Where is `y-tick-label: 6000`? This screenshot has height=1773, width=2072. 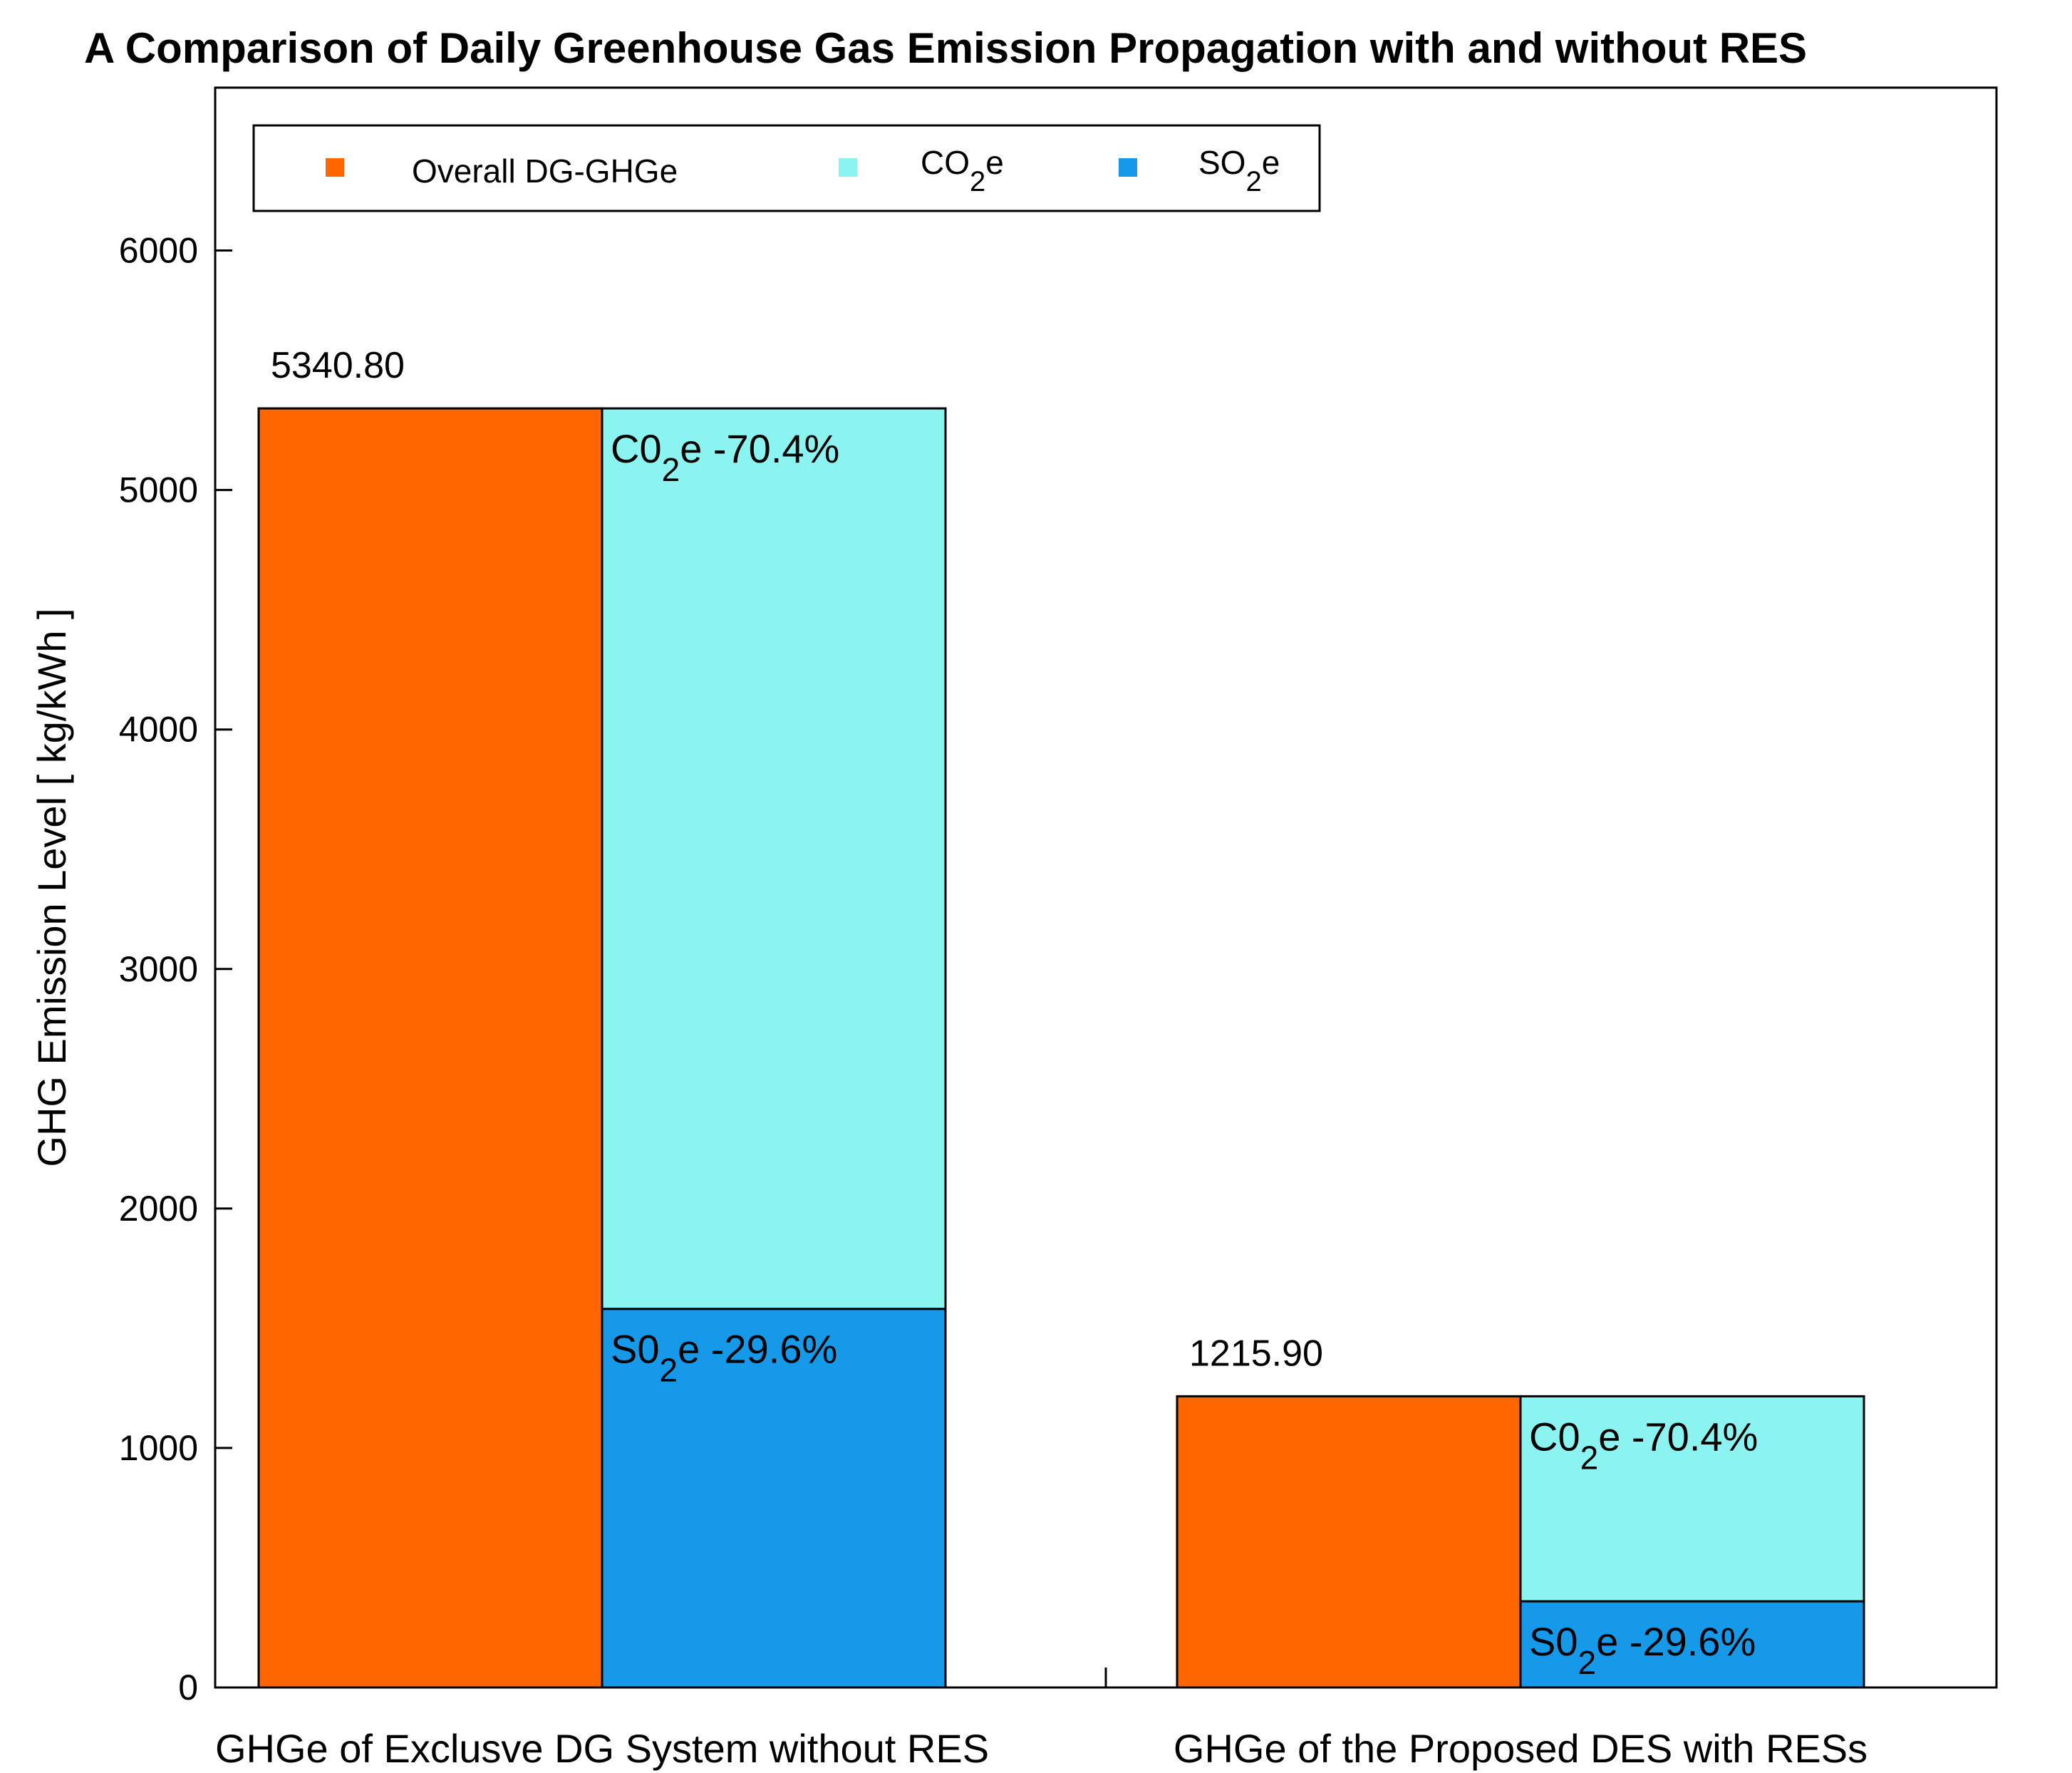 y-tick-label: 6000 is located at coordinates (158, 251).